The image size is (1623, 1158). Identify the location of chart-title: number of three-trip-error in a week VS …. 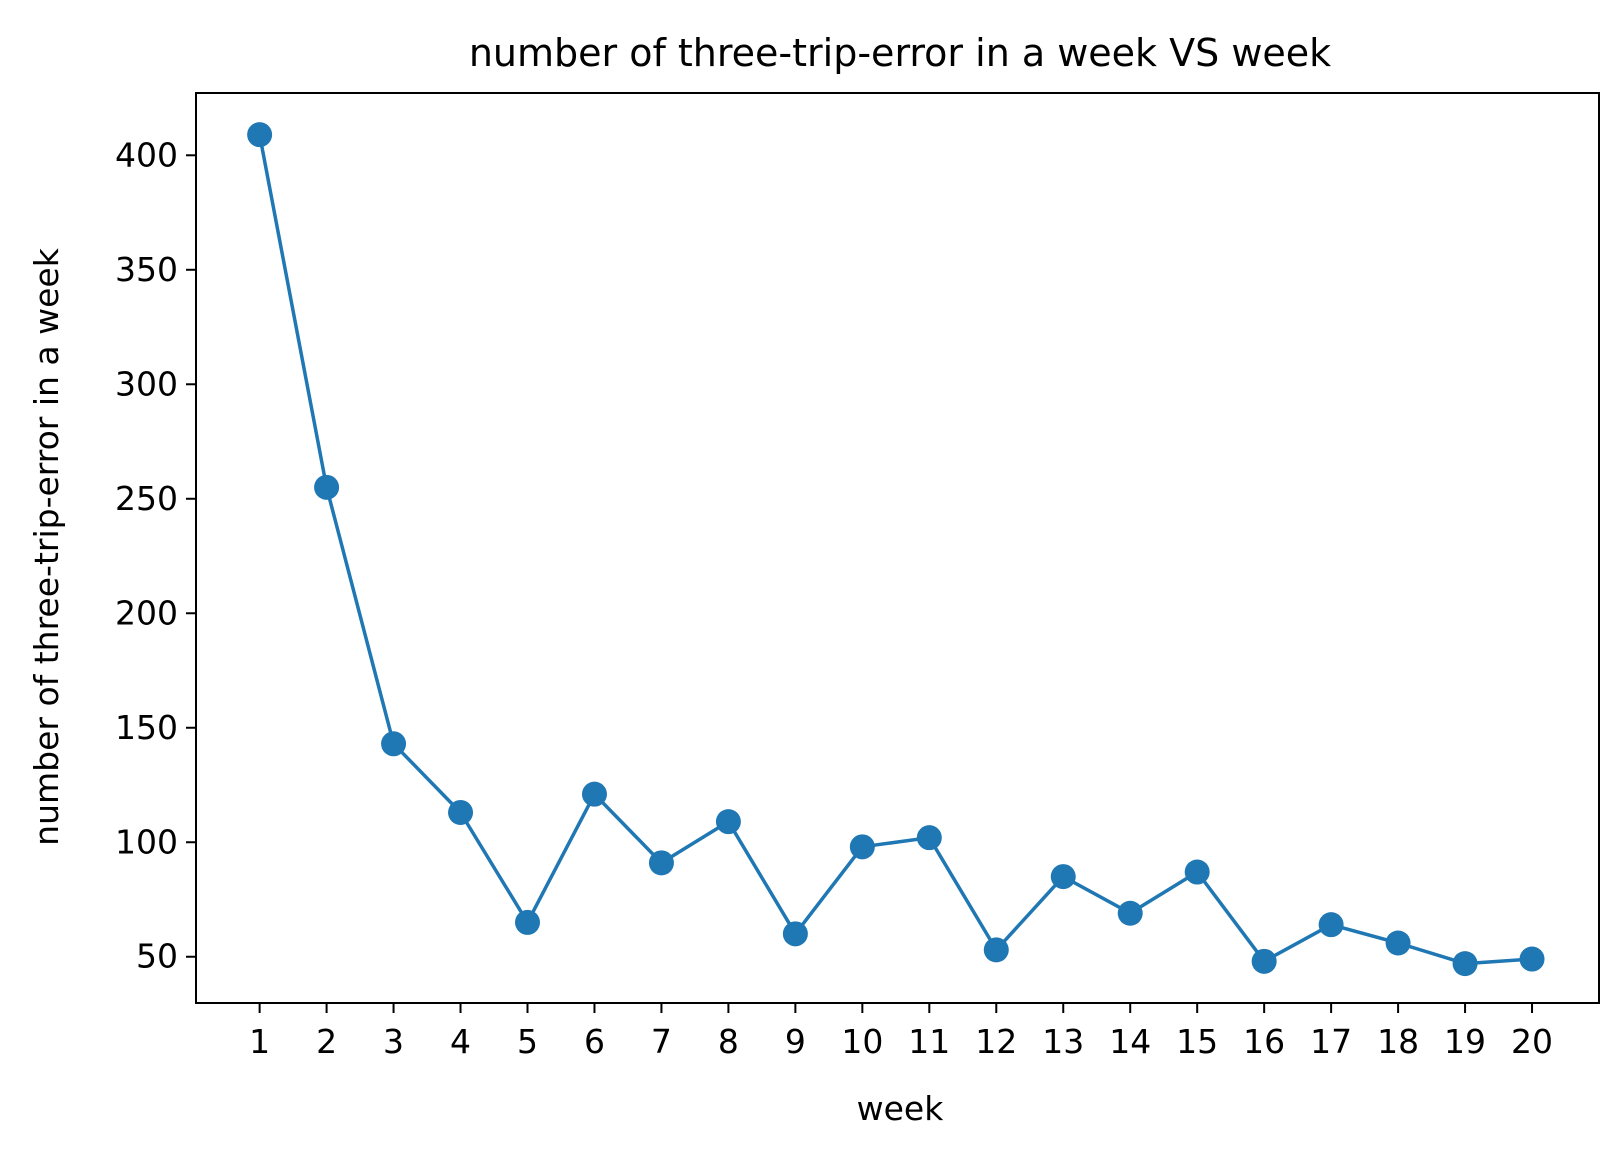
(900, 53).